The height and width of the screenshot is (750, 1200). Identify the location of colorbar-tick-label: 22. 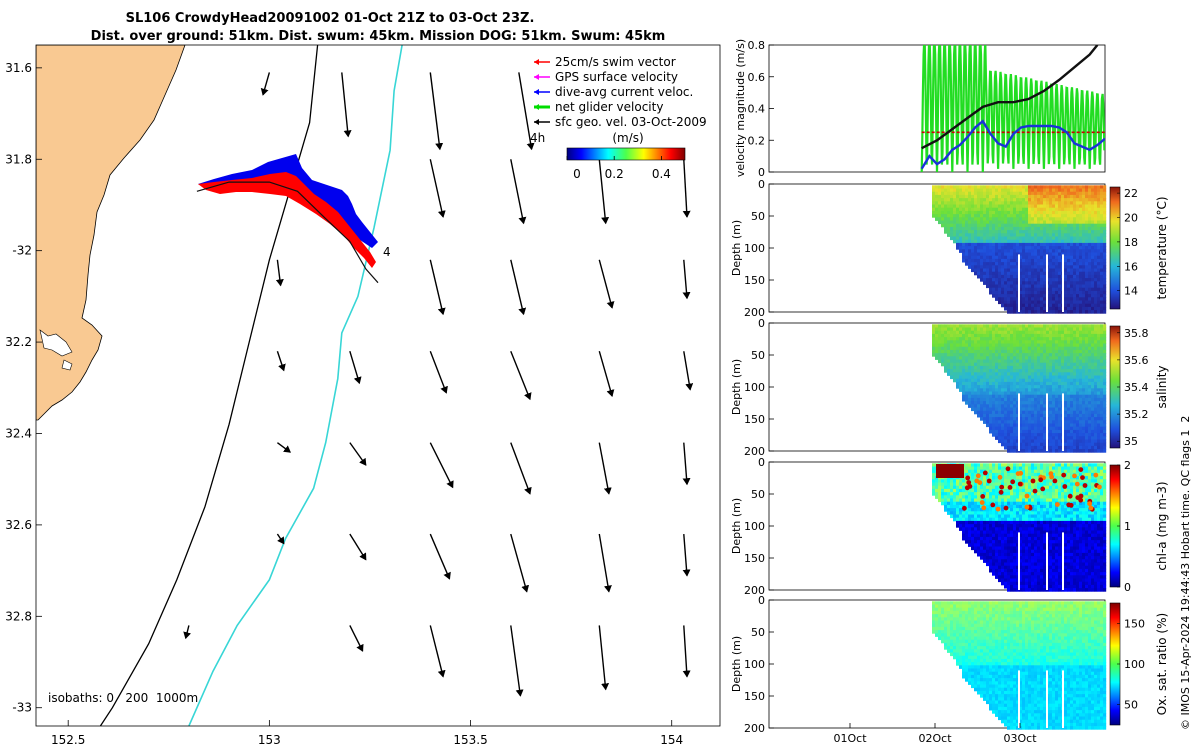
(1131, 193).